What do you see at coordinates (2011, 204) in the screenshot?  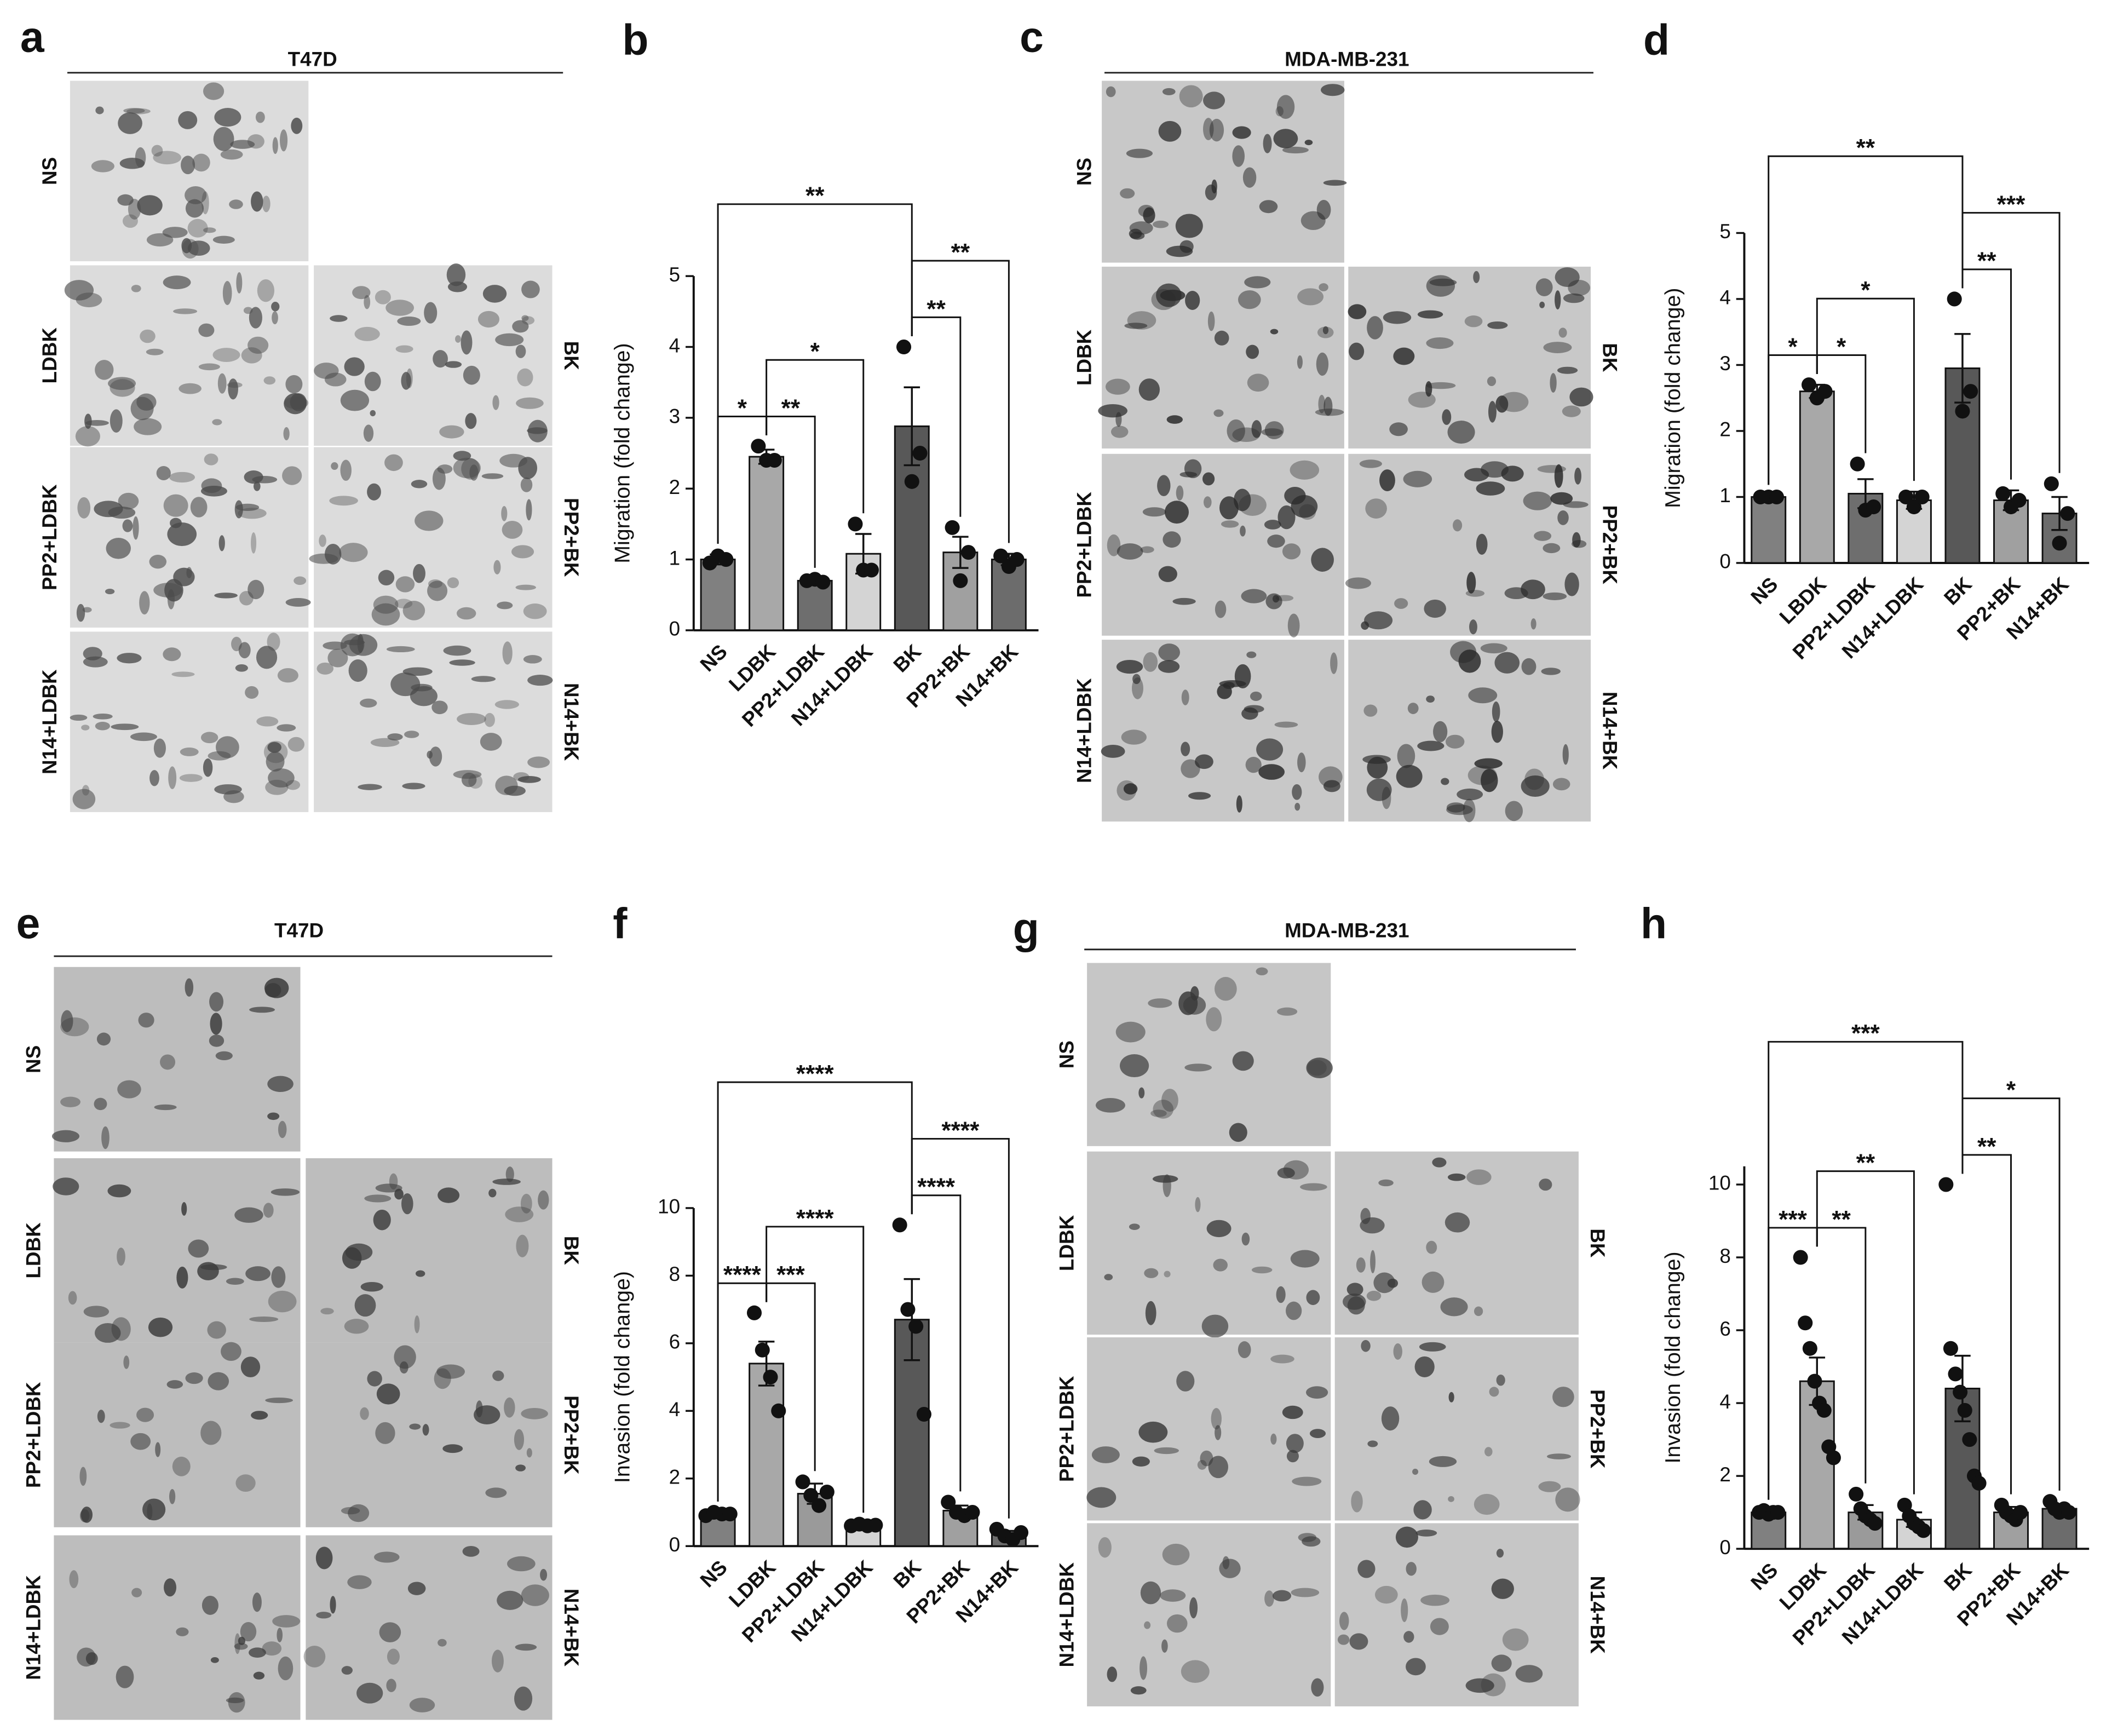 I see `significance-label: ***` at bounding box center [2011, 204].